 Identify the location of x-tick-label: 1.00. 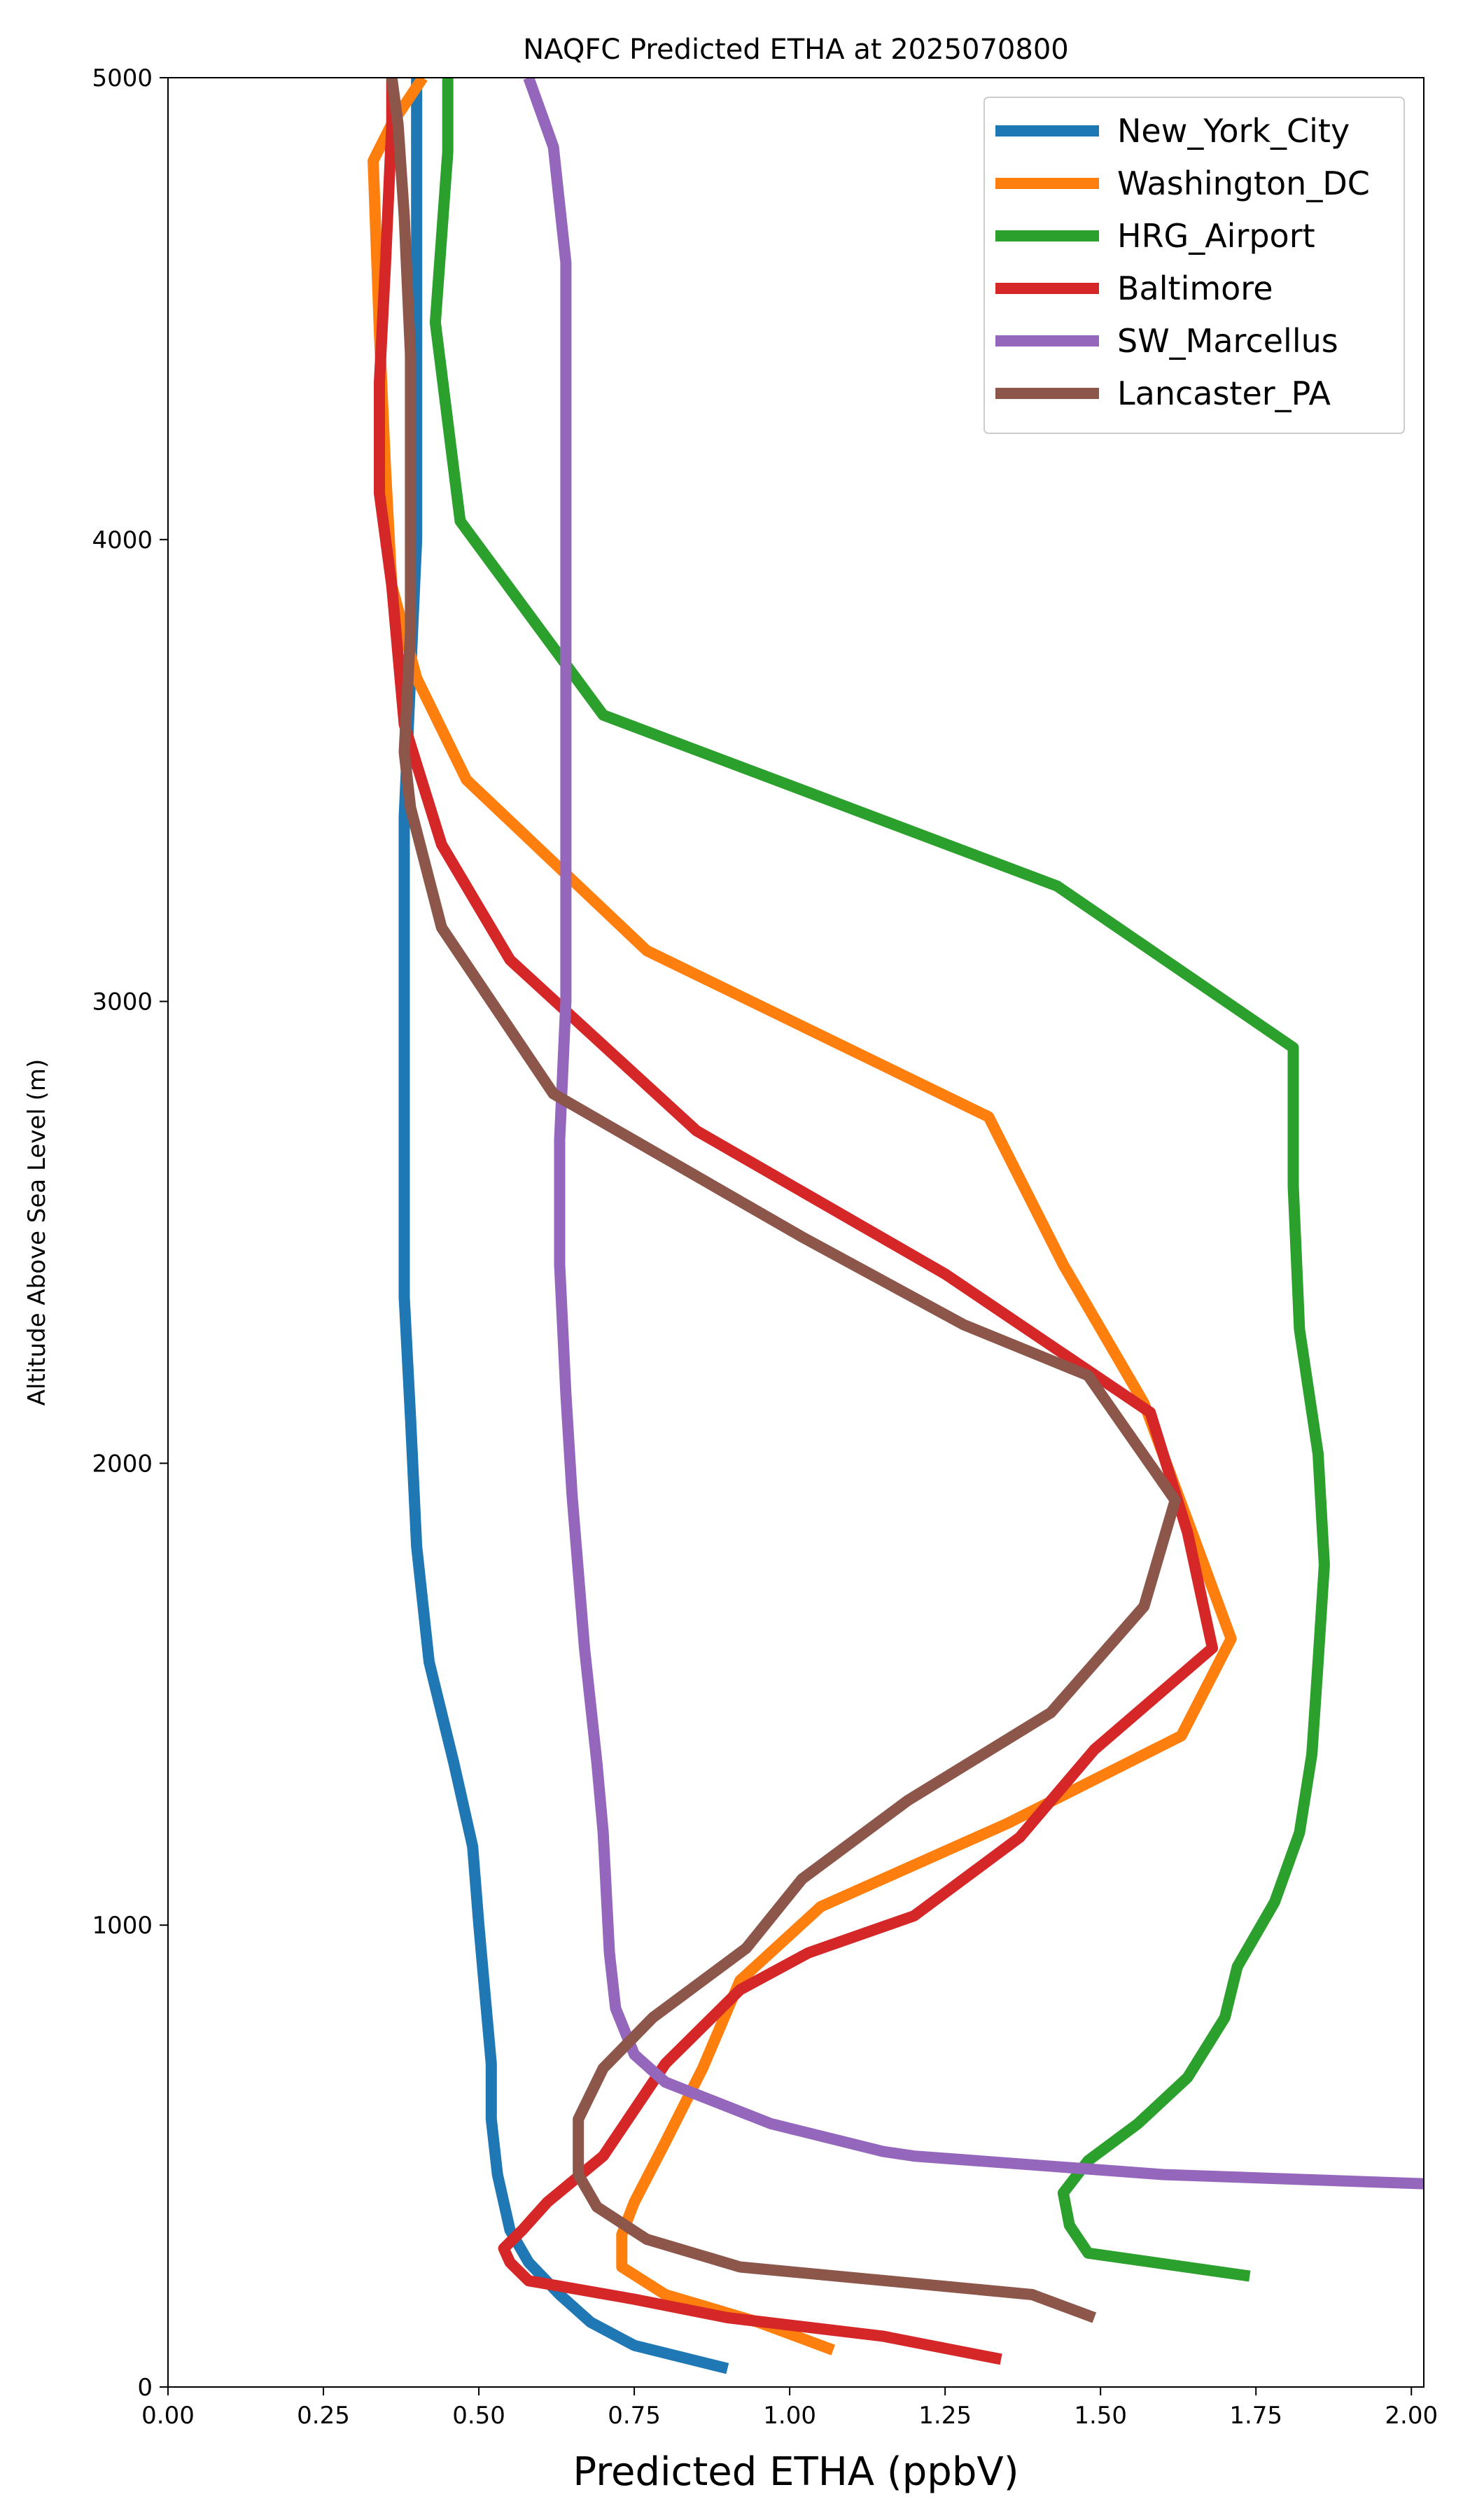
(789, 2416).